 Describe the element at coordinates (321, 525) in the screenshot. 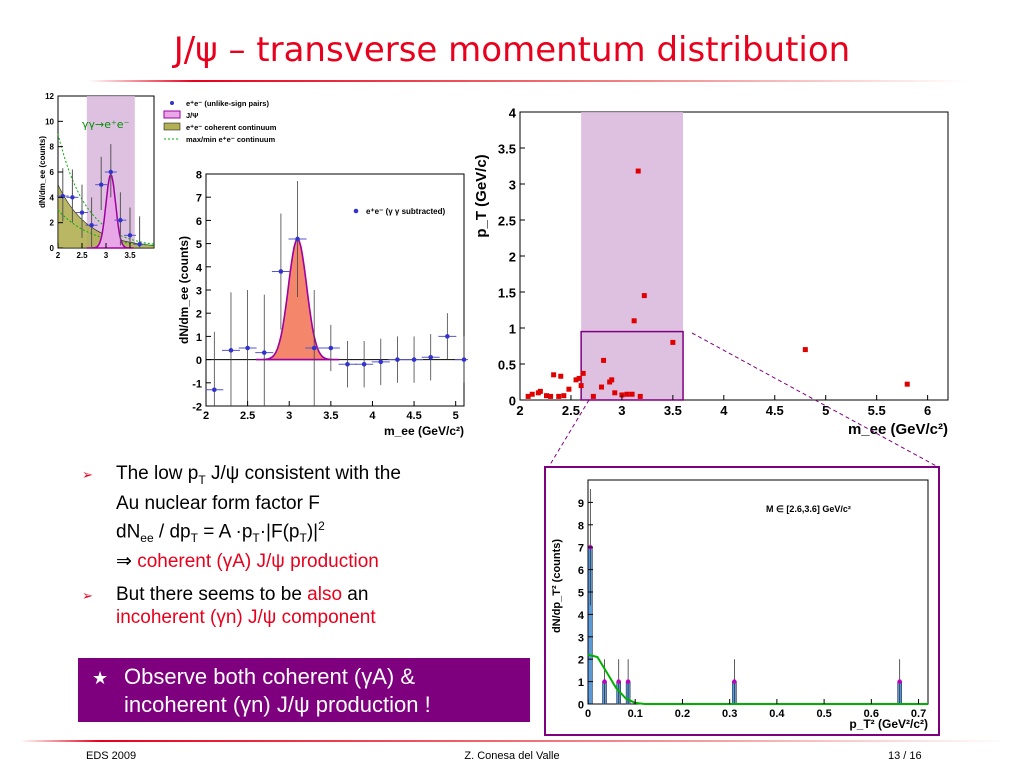

I see `superscript: 2` at that location.